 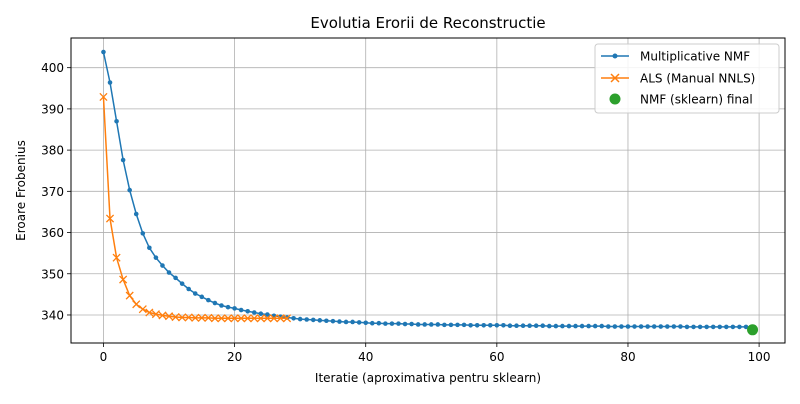 I want to click on x-tick-label: 40, so click(x=365, y=357).